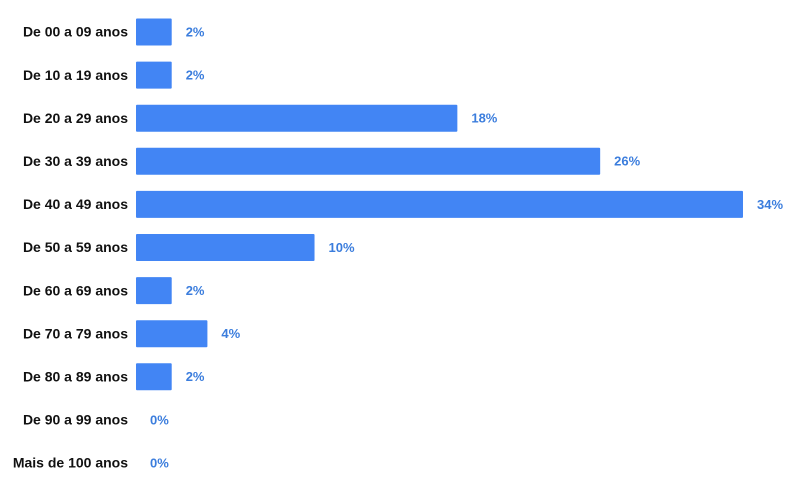 The image size is (800, 488). Describe the element at coordinates (230, 333) in the screenshot. I see `value-label: 4%` at that location.